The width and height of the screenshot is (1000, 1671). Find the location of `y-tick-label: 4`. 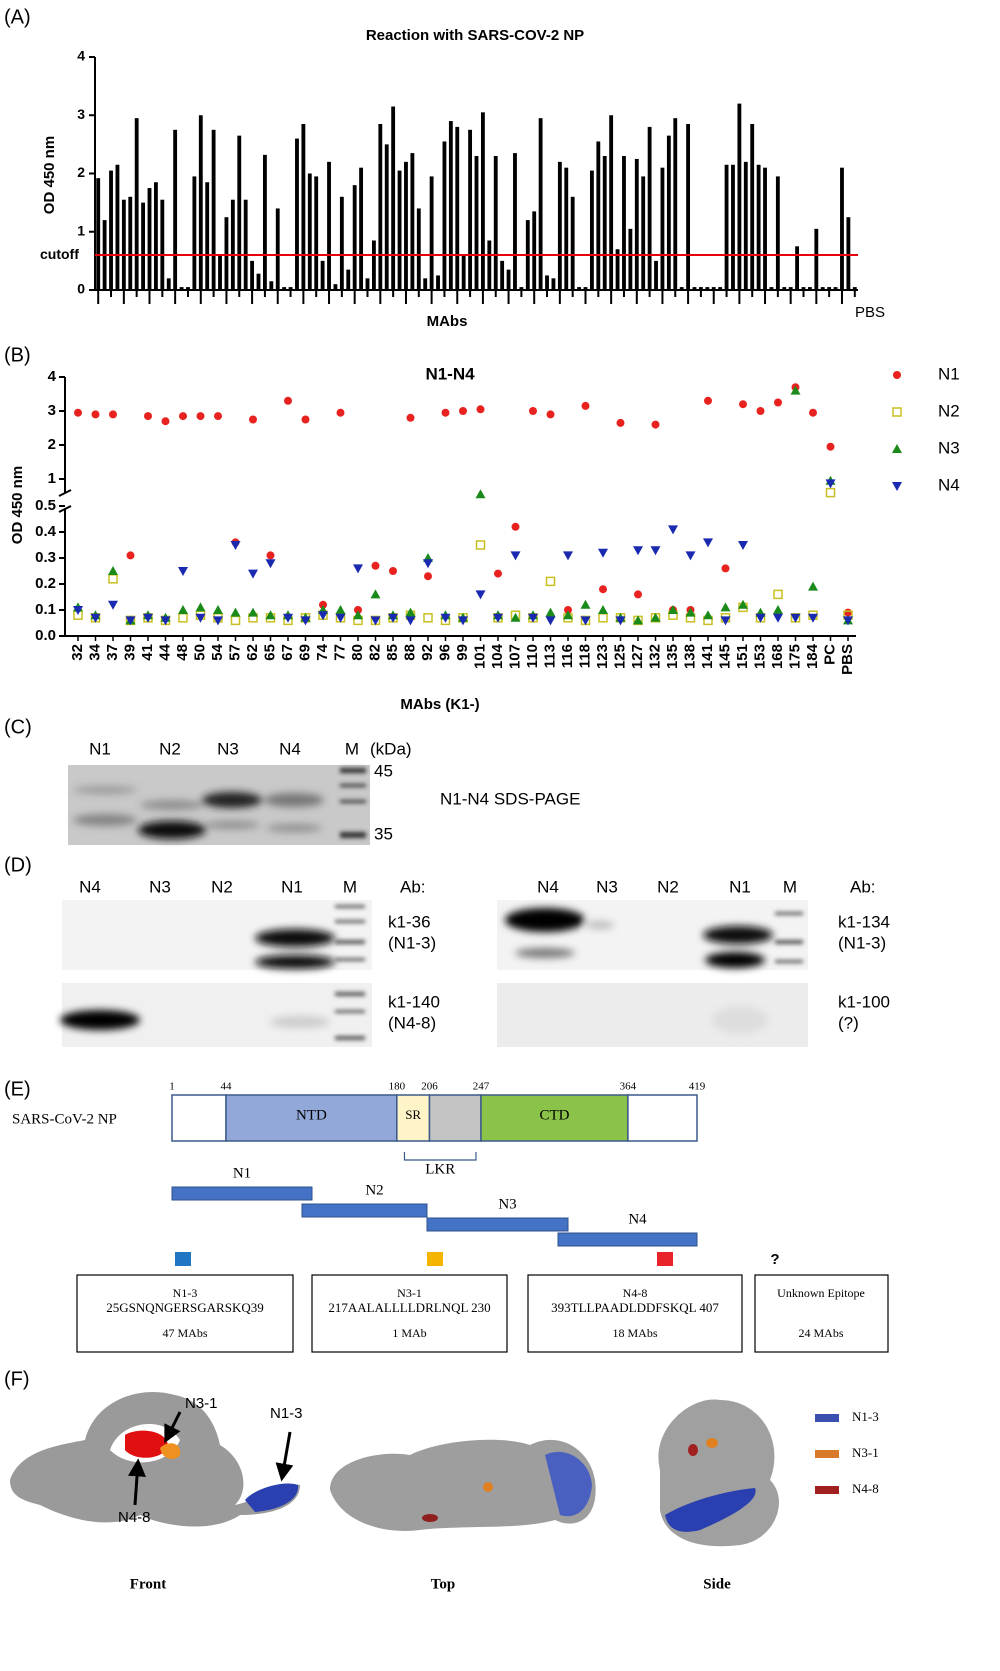

y-tick-label: 4 is located at coordinates (52, 376).